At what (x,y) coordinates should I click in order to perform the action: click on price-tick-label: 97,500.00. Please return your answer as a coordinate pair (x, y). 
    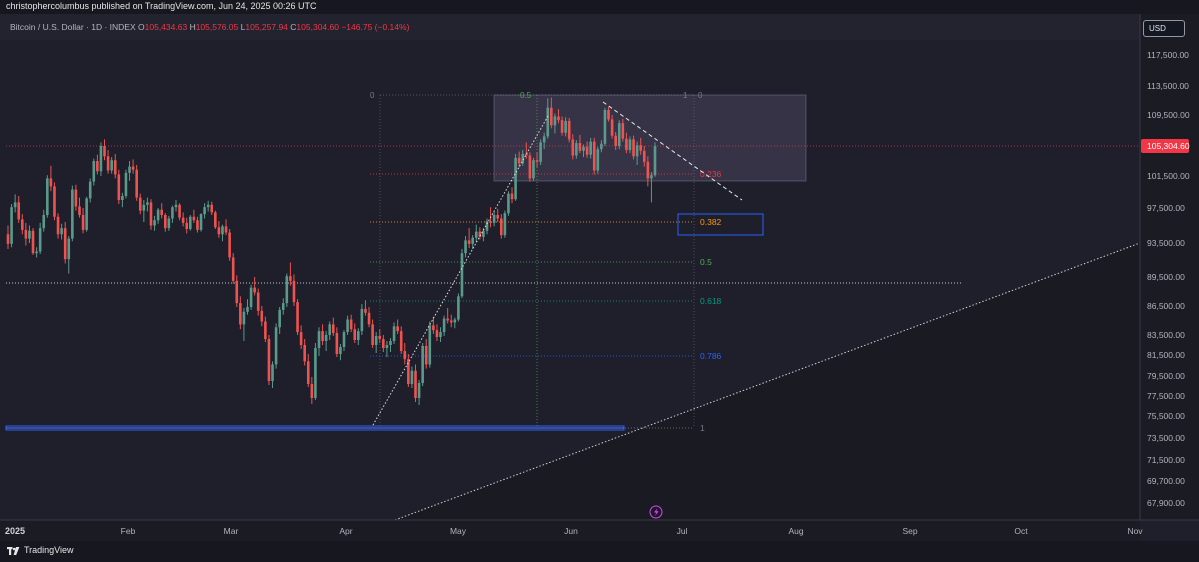
    Looking at the image, I should click on (1166, 208).